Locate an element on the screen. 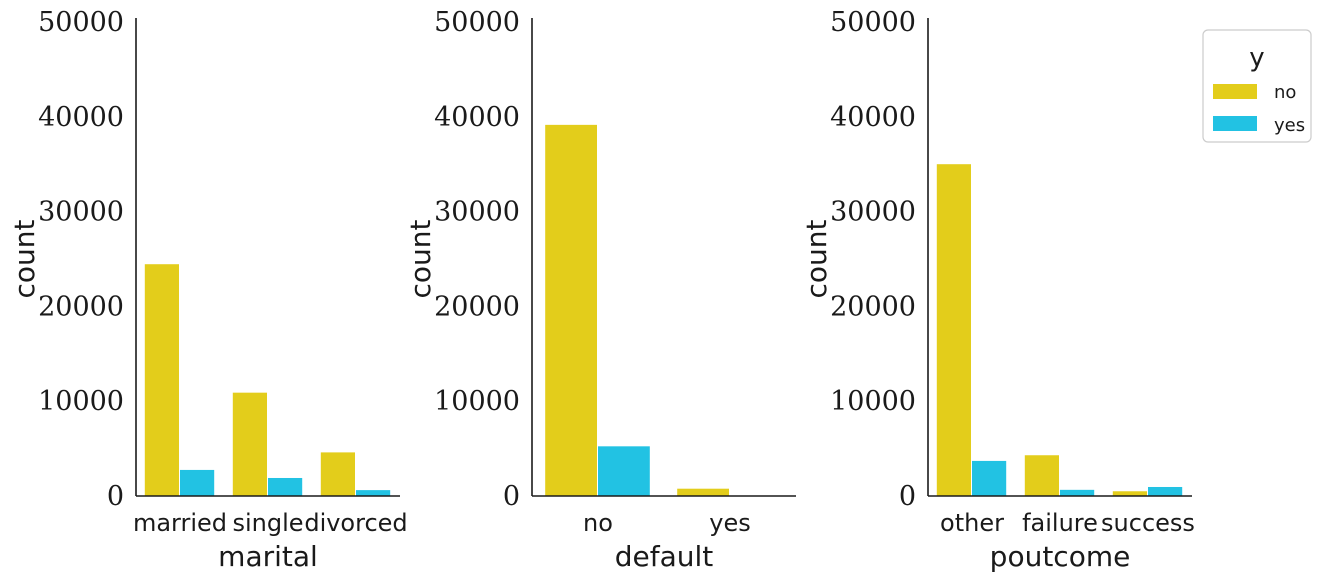  legend-title: y is located at coordinates (1256, 58).